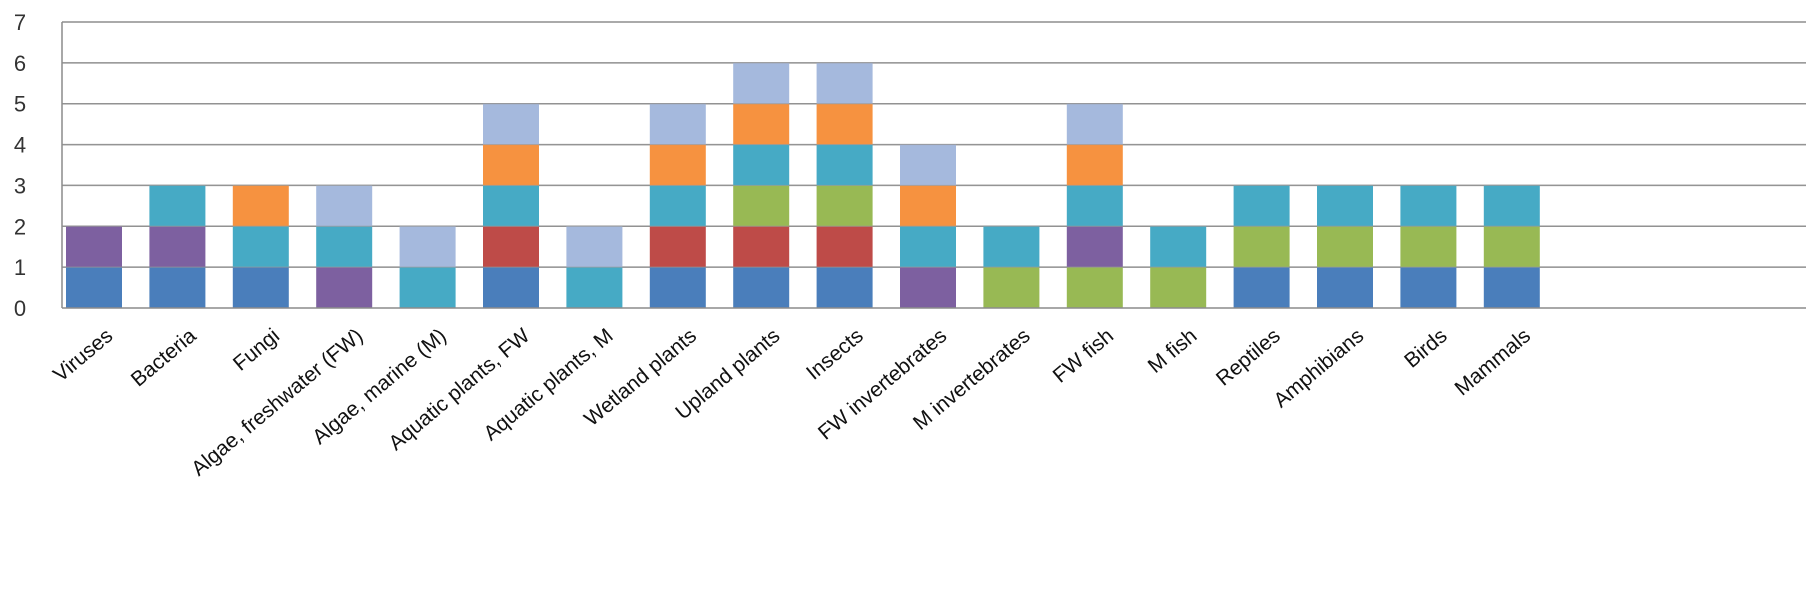 The image size is (1806, 611). What do you see at coordinates (1493, 362) in the screenshot?
I see `x-tick-label: Mammals` at bounding box center [1493, 362].